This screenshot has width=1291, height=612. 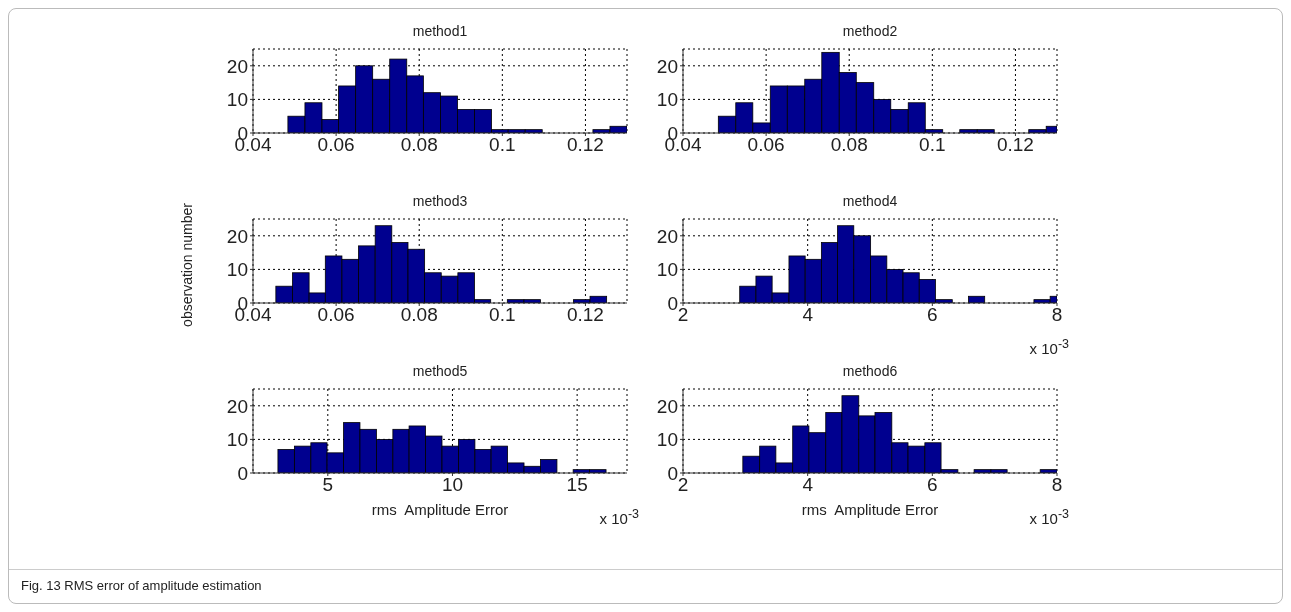 I want to click on chart-title: method2, so click(x=870, y=32).